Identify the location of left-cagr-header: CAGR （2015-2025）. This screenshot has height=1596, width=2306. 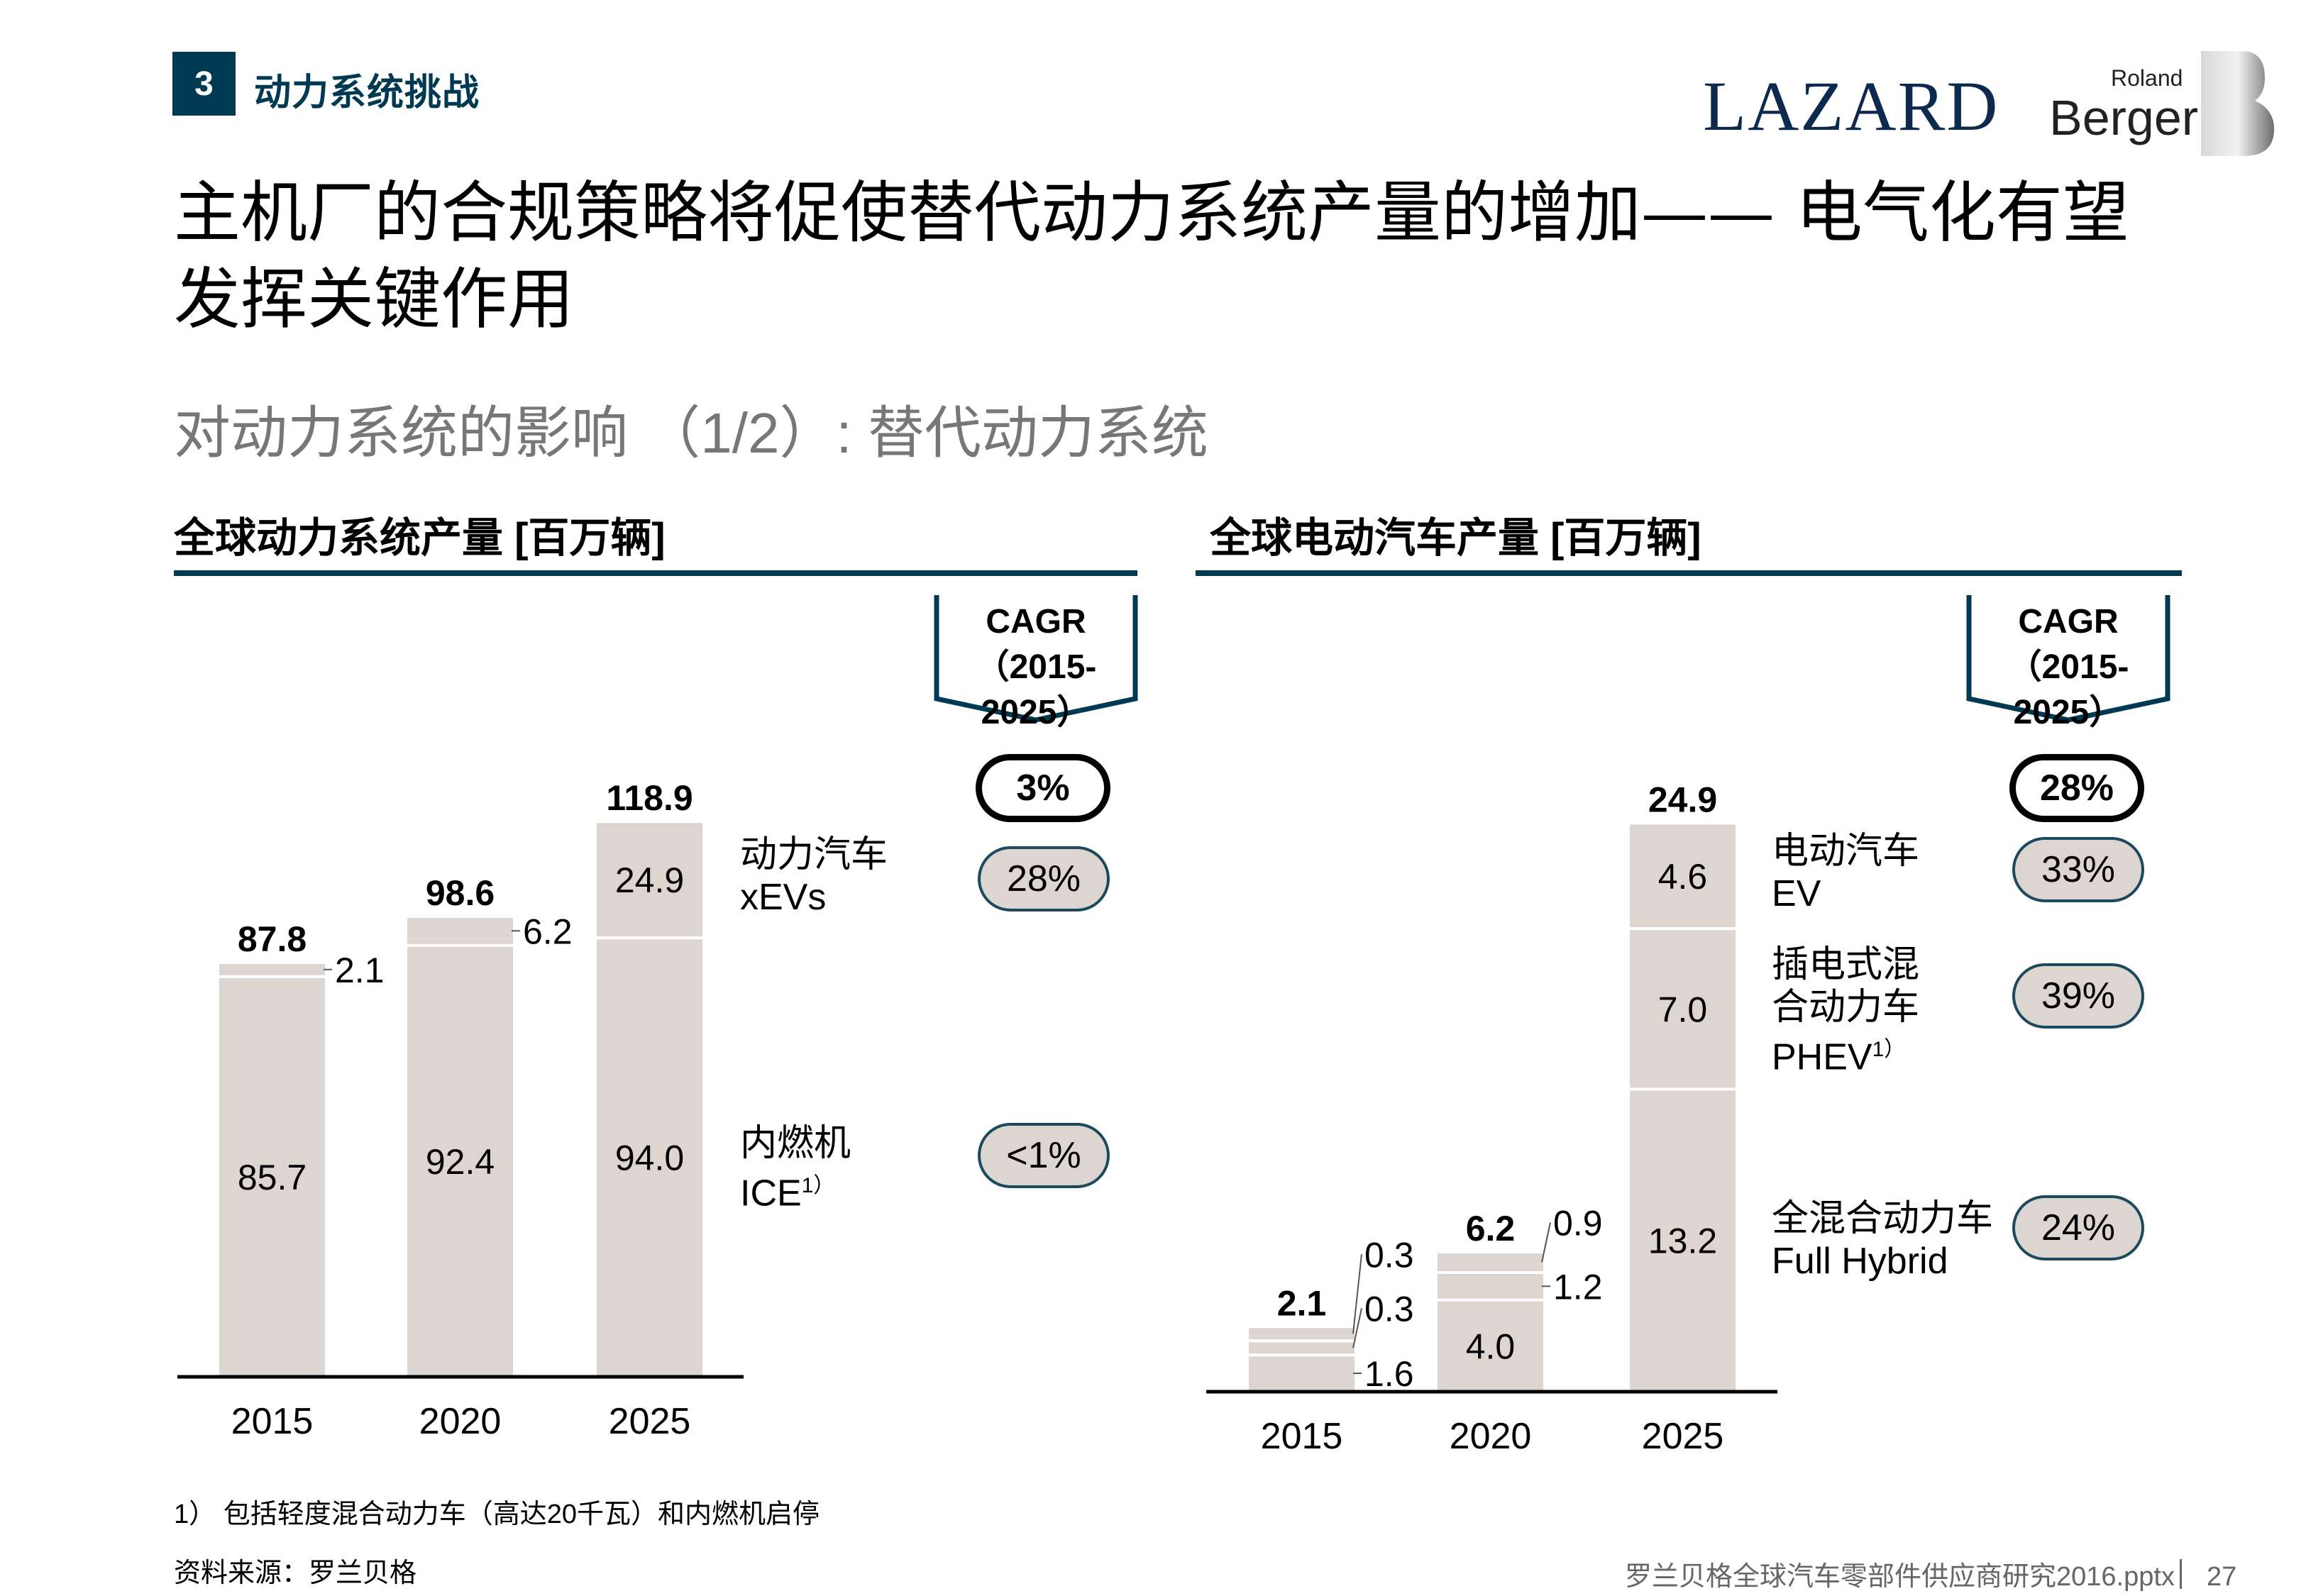
(1036, 667).